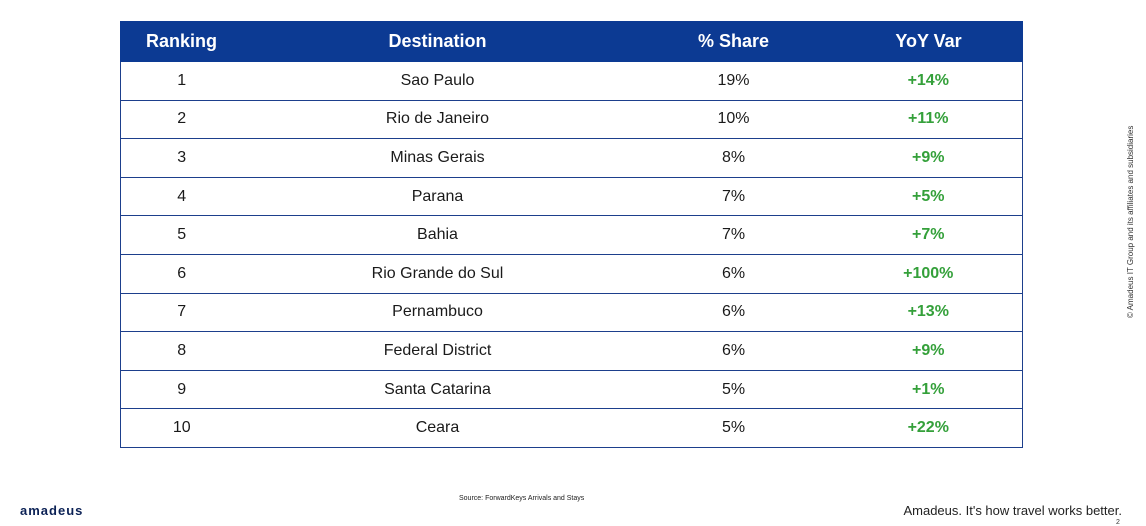 This screenshot has height=526, width=1146. I want to click on destination-cell: Rio Grande do Sul, so click(437, 273).